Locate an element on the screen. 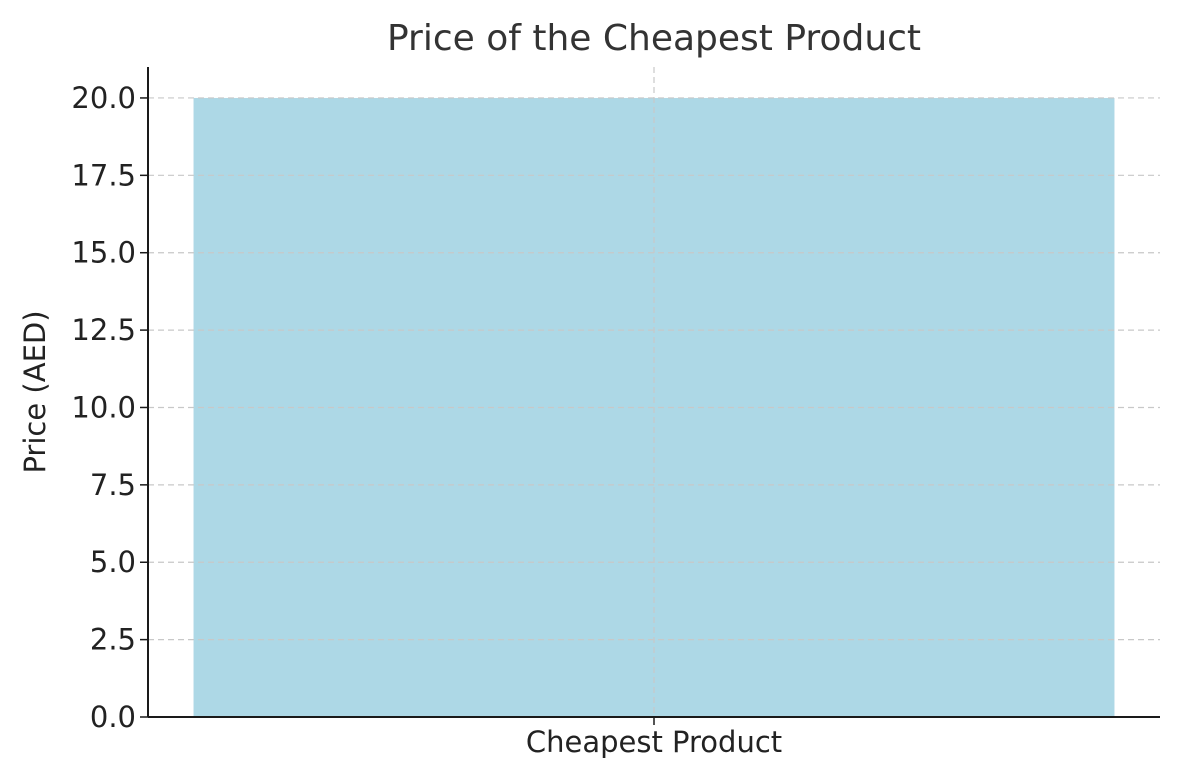 The height and width of the screenshot is (784, 1180). y-tick-label: 10.0 is located at coordinates (103, 407).